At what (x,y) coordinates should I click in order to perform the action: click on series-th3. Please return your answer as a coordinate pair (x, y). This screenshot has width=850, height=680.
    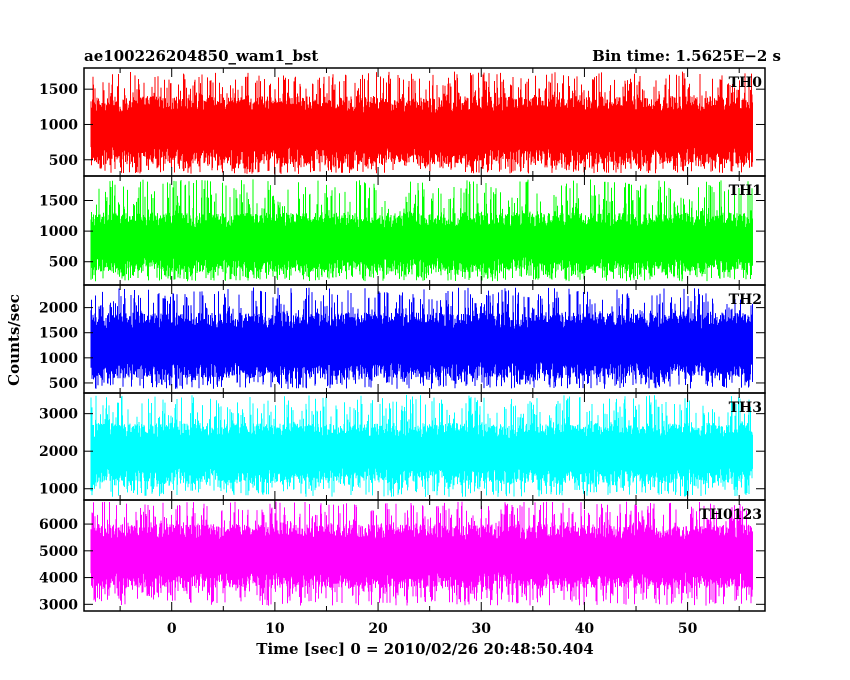
    Looking at the image, I should click on (421, 445).